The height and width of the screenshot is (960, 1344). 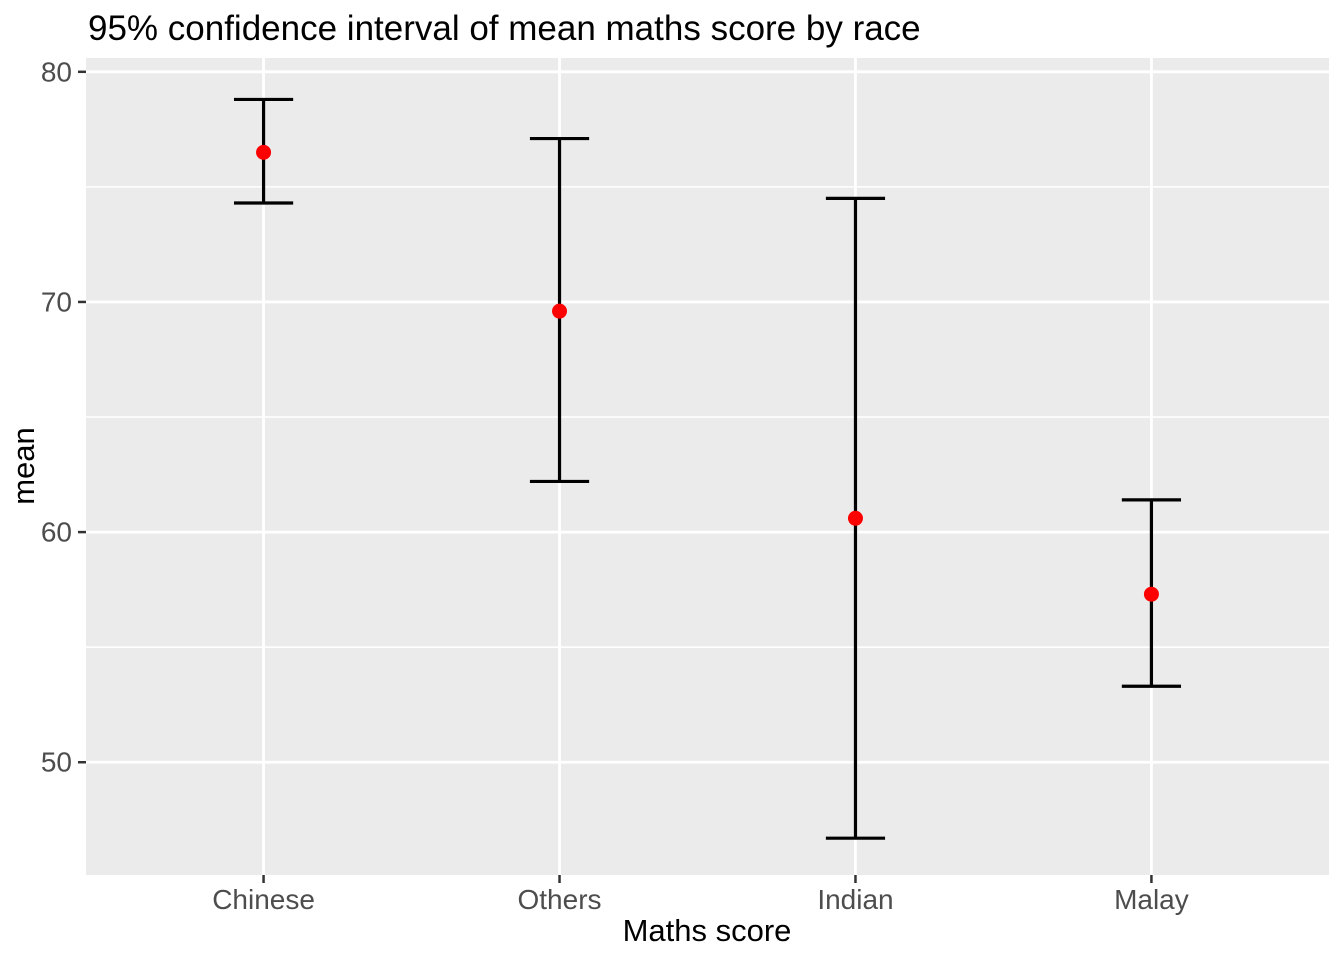 What do you see at coordinates (263, 899) in the screenshot?
I see `x-tick-label-chinese: Chinese` at bounding box center [263, 899].